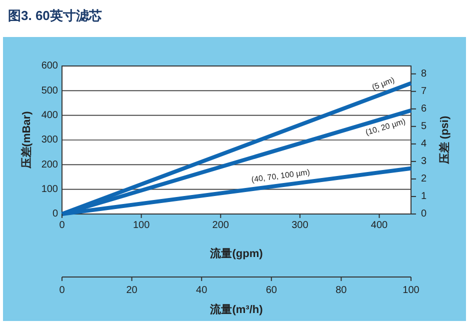  What do you see at coordinates (49, 140) in the screenshot?
I see `y-tick-label: 300` at bounding box center [49, 140].